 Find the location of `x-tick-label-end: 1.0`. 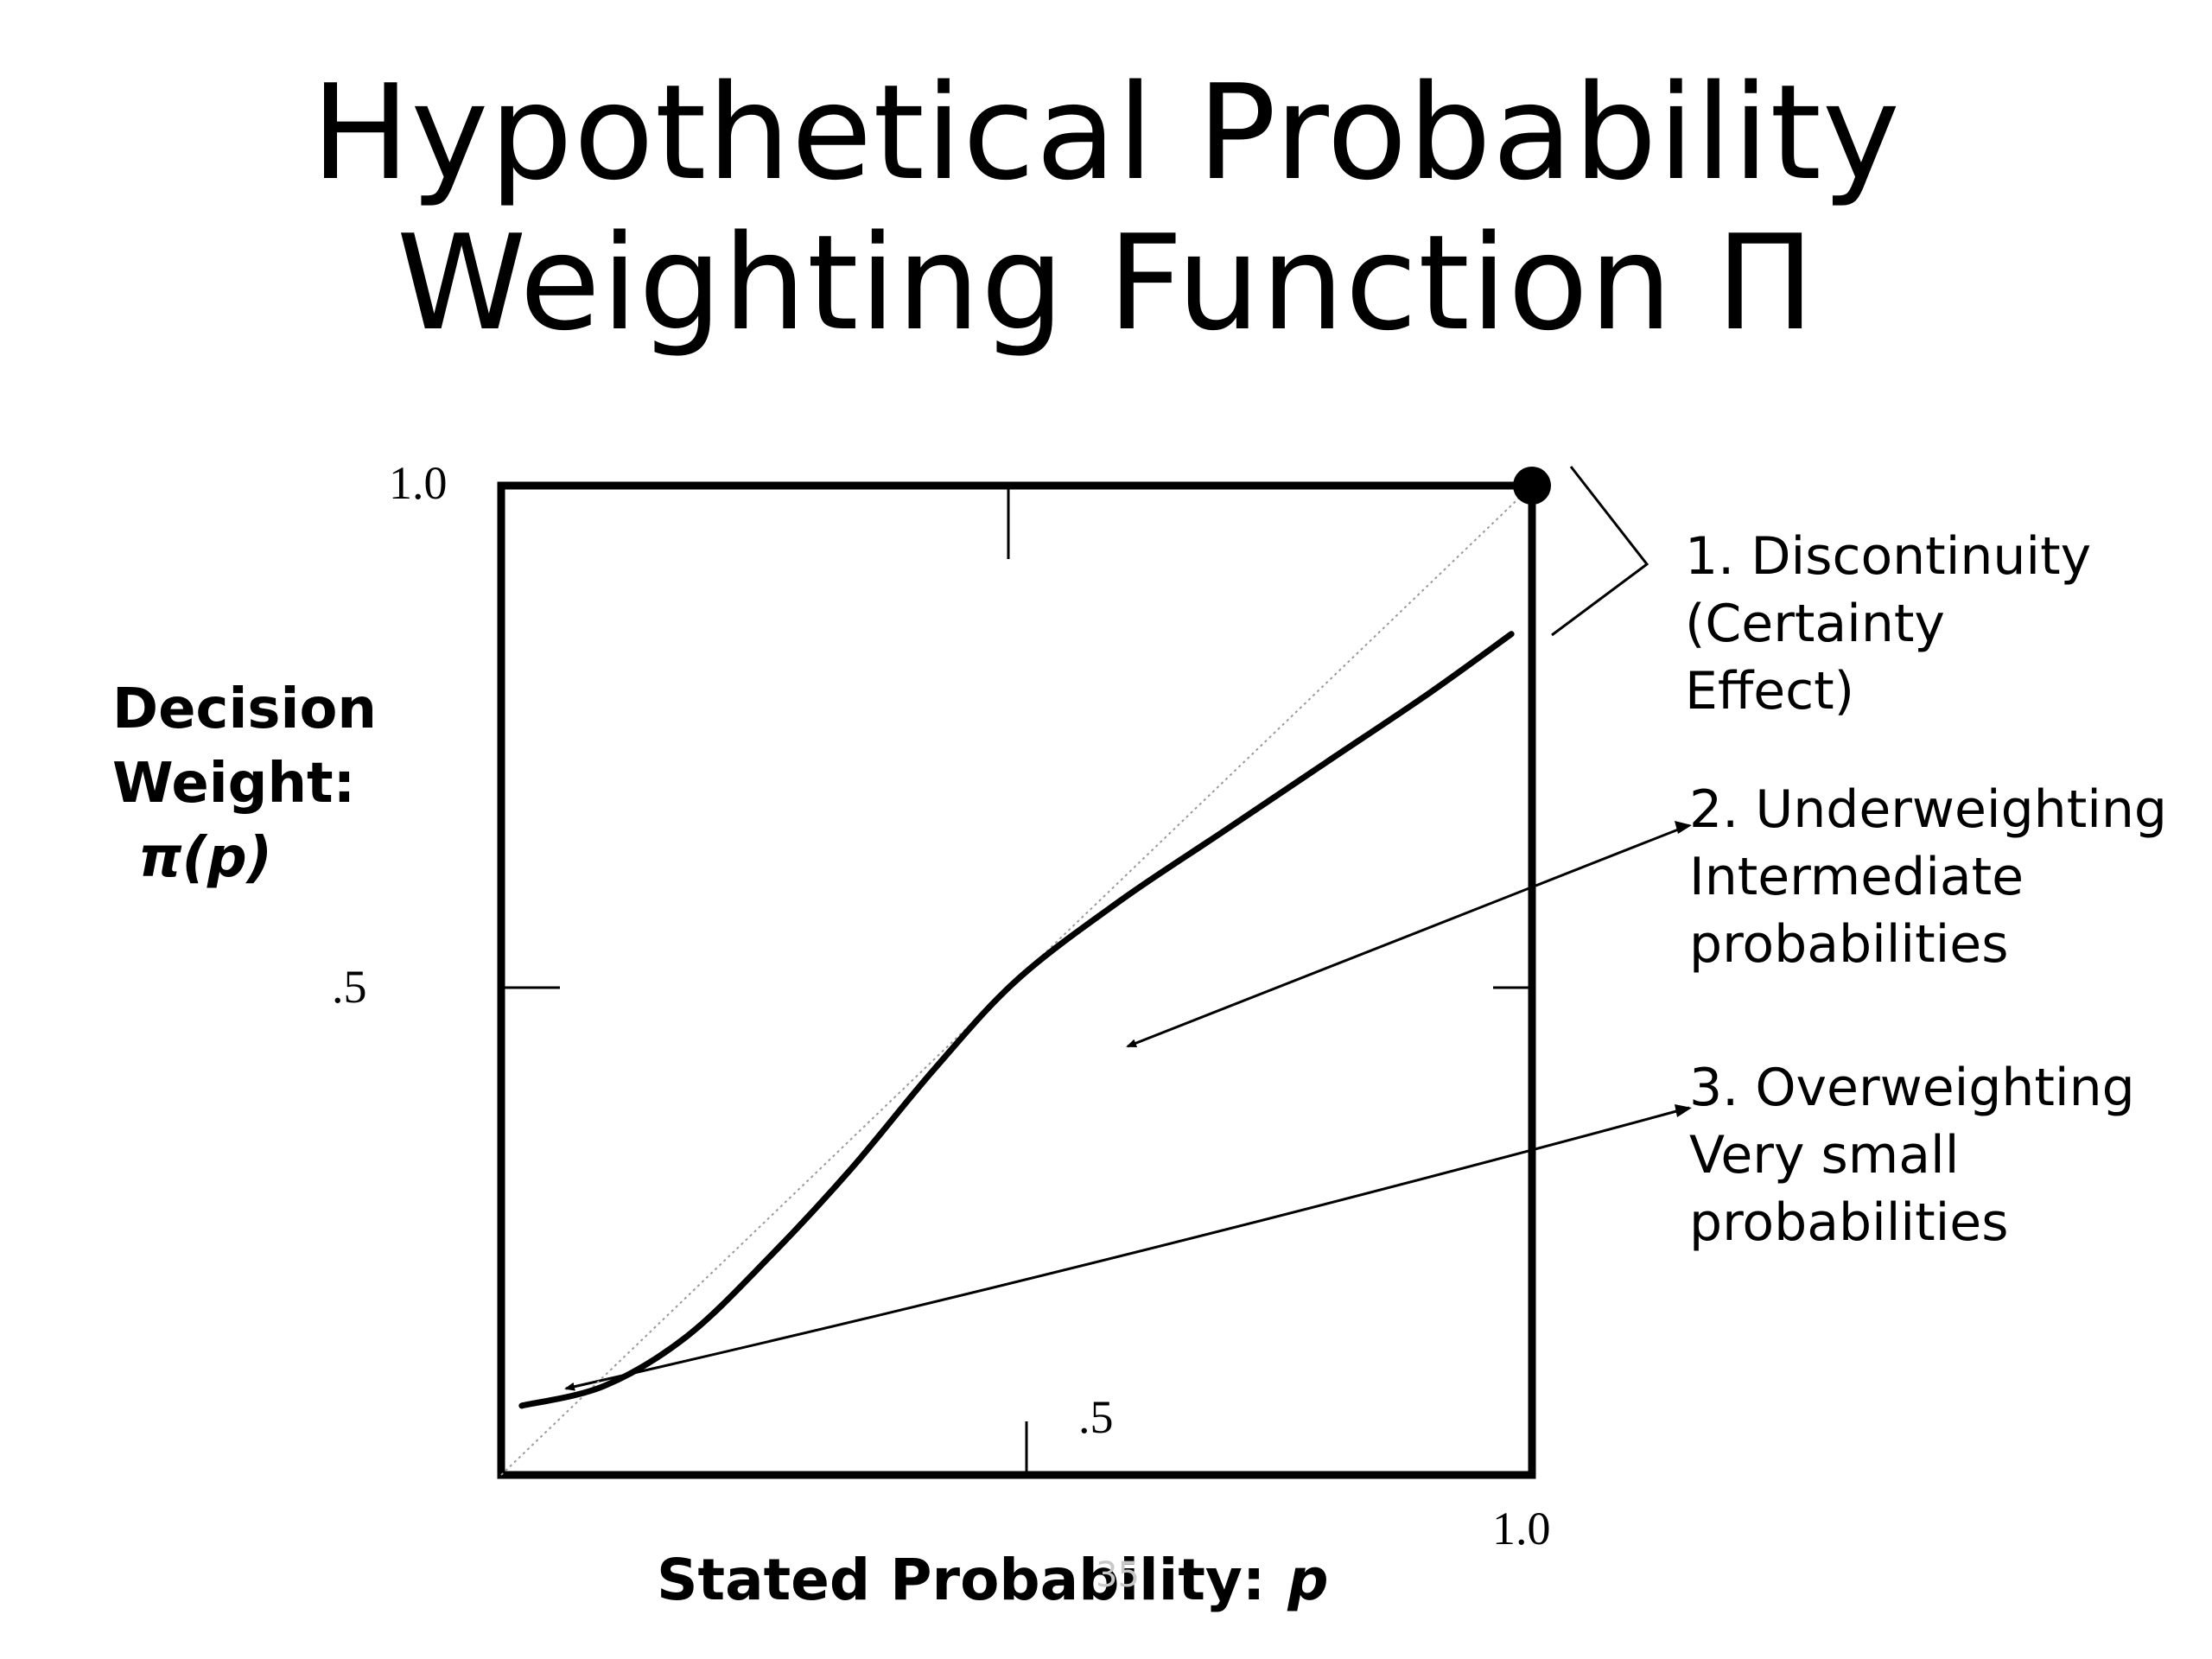

x-tick-label-end: 1.0 is located at coordinates (1521, 1528).